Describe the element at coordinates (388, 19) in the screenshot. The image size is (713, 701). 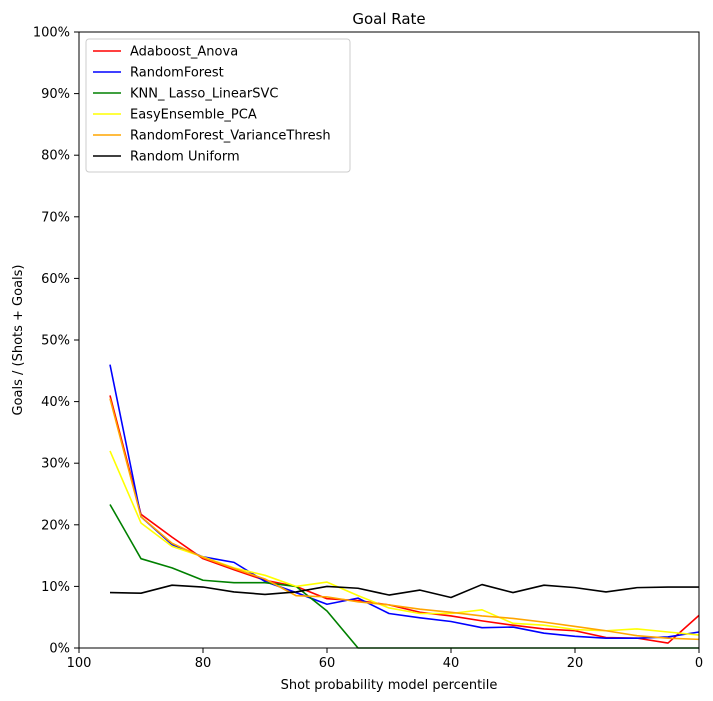
I see `chart-title: Goal Rate` at that location.